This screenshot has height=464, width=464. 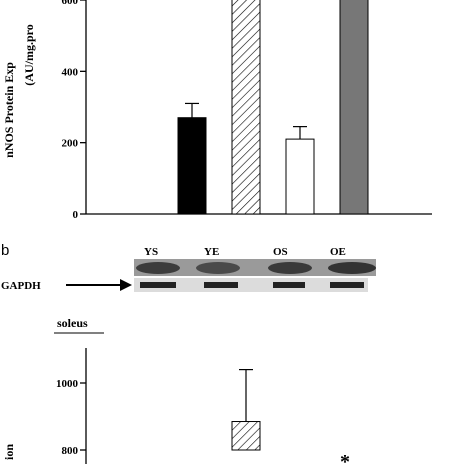 I want to click on y-tick-label: 1000, so click(x=67, y=384).